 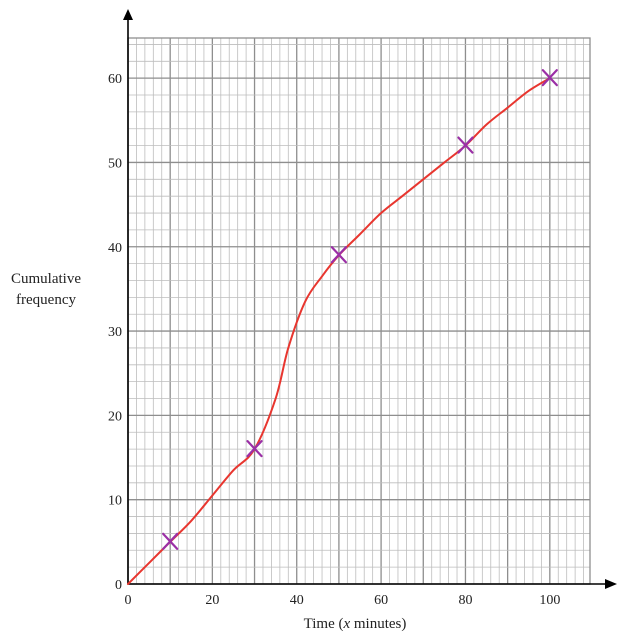 What do you see at coordinates (46, 300) in the screenshot?
I see `y-axis-label-line: frequency` at bounding box center [46, 300].